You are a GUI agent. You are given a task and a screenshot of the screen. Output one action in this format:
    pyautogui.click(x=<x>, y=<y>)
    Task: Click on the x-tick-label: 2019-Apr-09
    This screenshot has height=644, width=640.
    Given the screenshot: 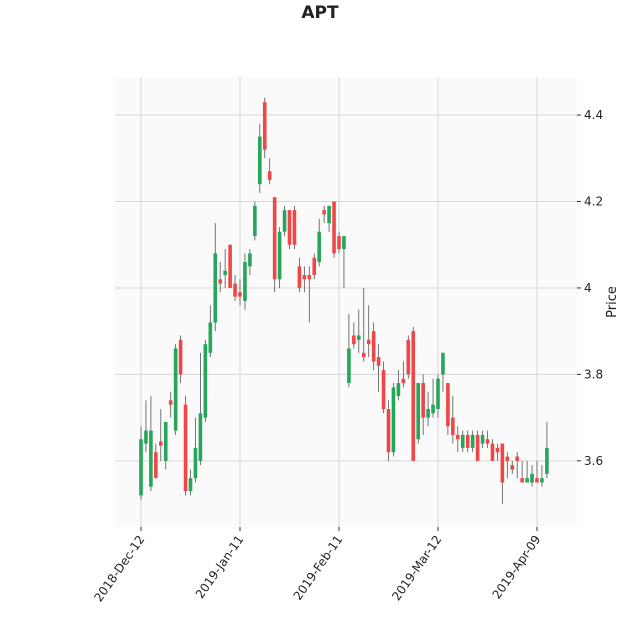 What is the action you would take?
    pyautogui.click(x=516, y=567)
    